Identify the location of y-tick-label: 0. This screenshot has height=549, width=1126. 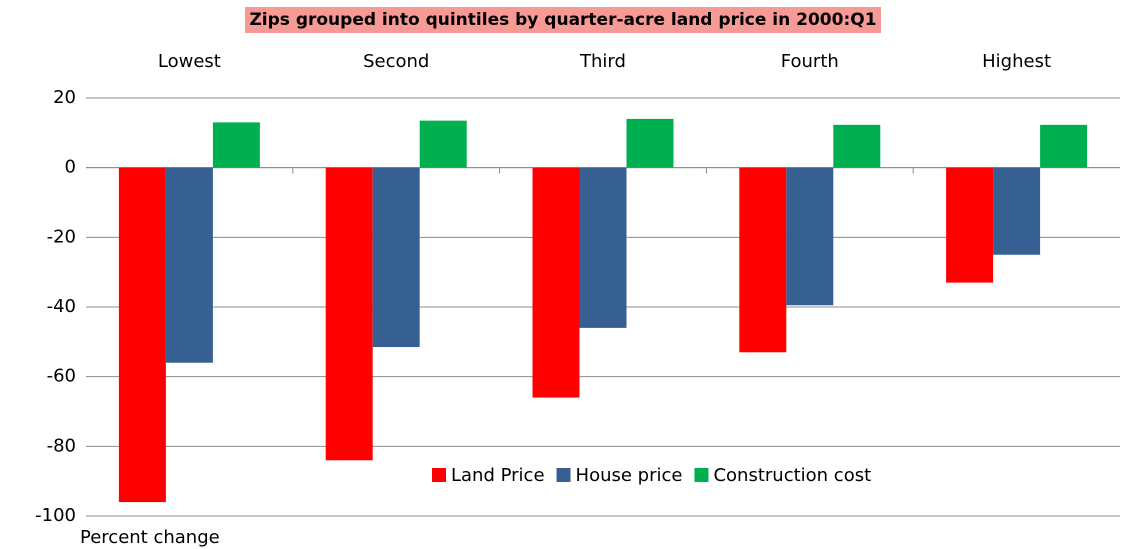
(70, 167).